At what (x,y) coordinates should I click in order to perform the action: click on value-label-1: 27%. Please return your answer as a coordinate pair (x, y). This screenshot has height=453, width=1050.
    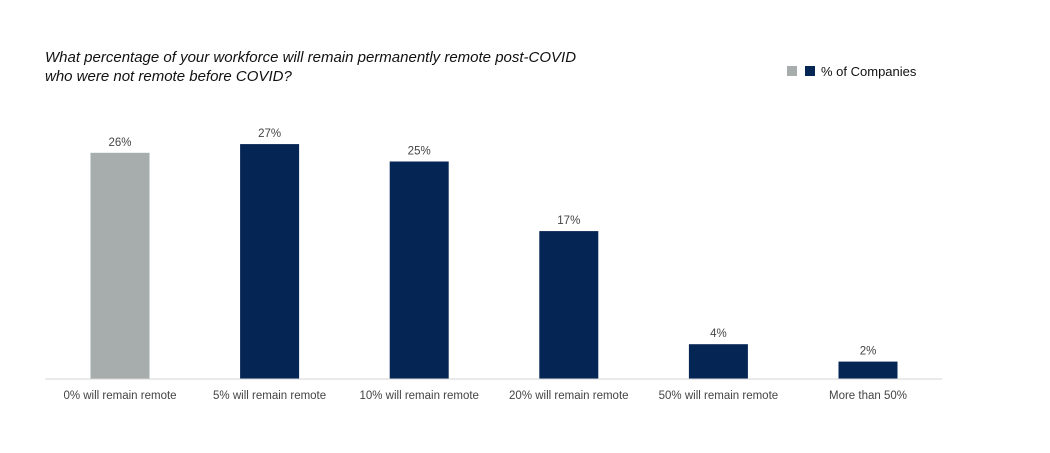
    Looking at the image, I should click on (269, 134).